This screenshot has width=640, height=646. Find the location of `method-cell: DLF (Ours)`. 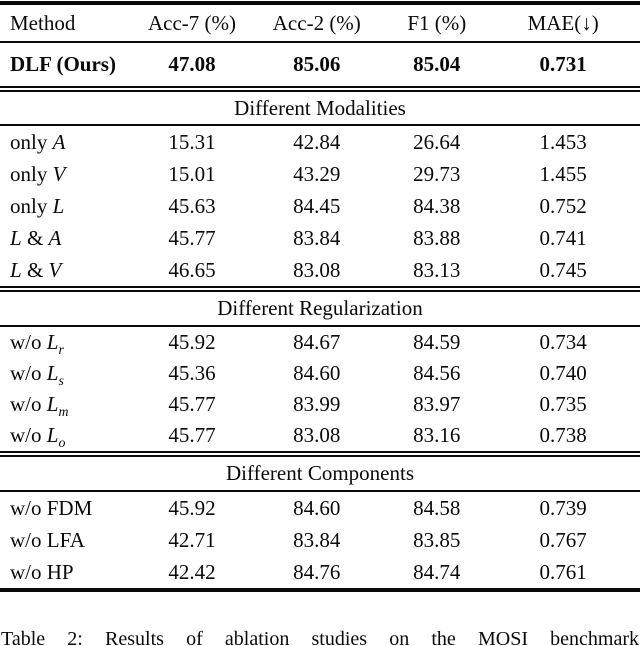

method-cell: DLF (Ours) is located at coordinates (63, 64).